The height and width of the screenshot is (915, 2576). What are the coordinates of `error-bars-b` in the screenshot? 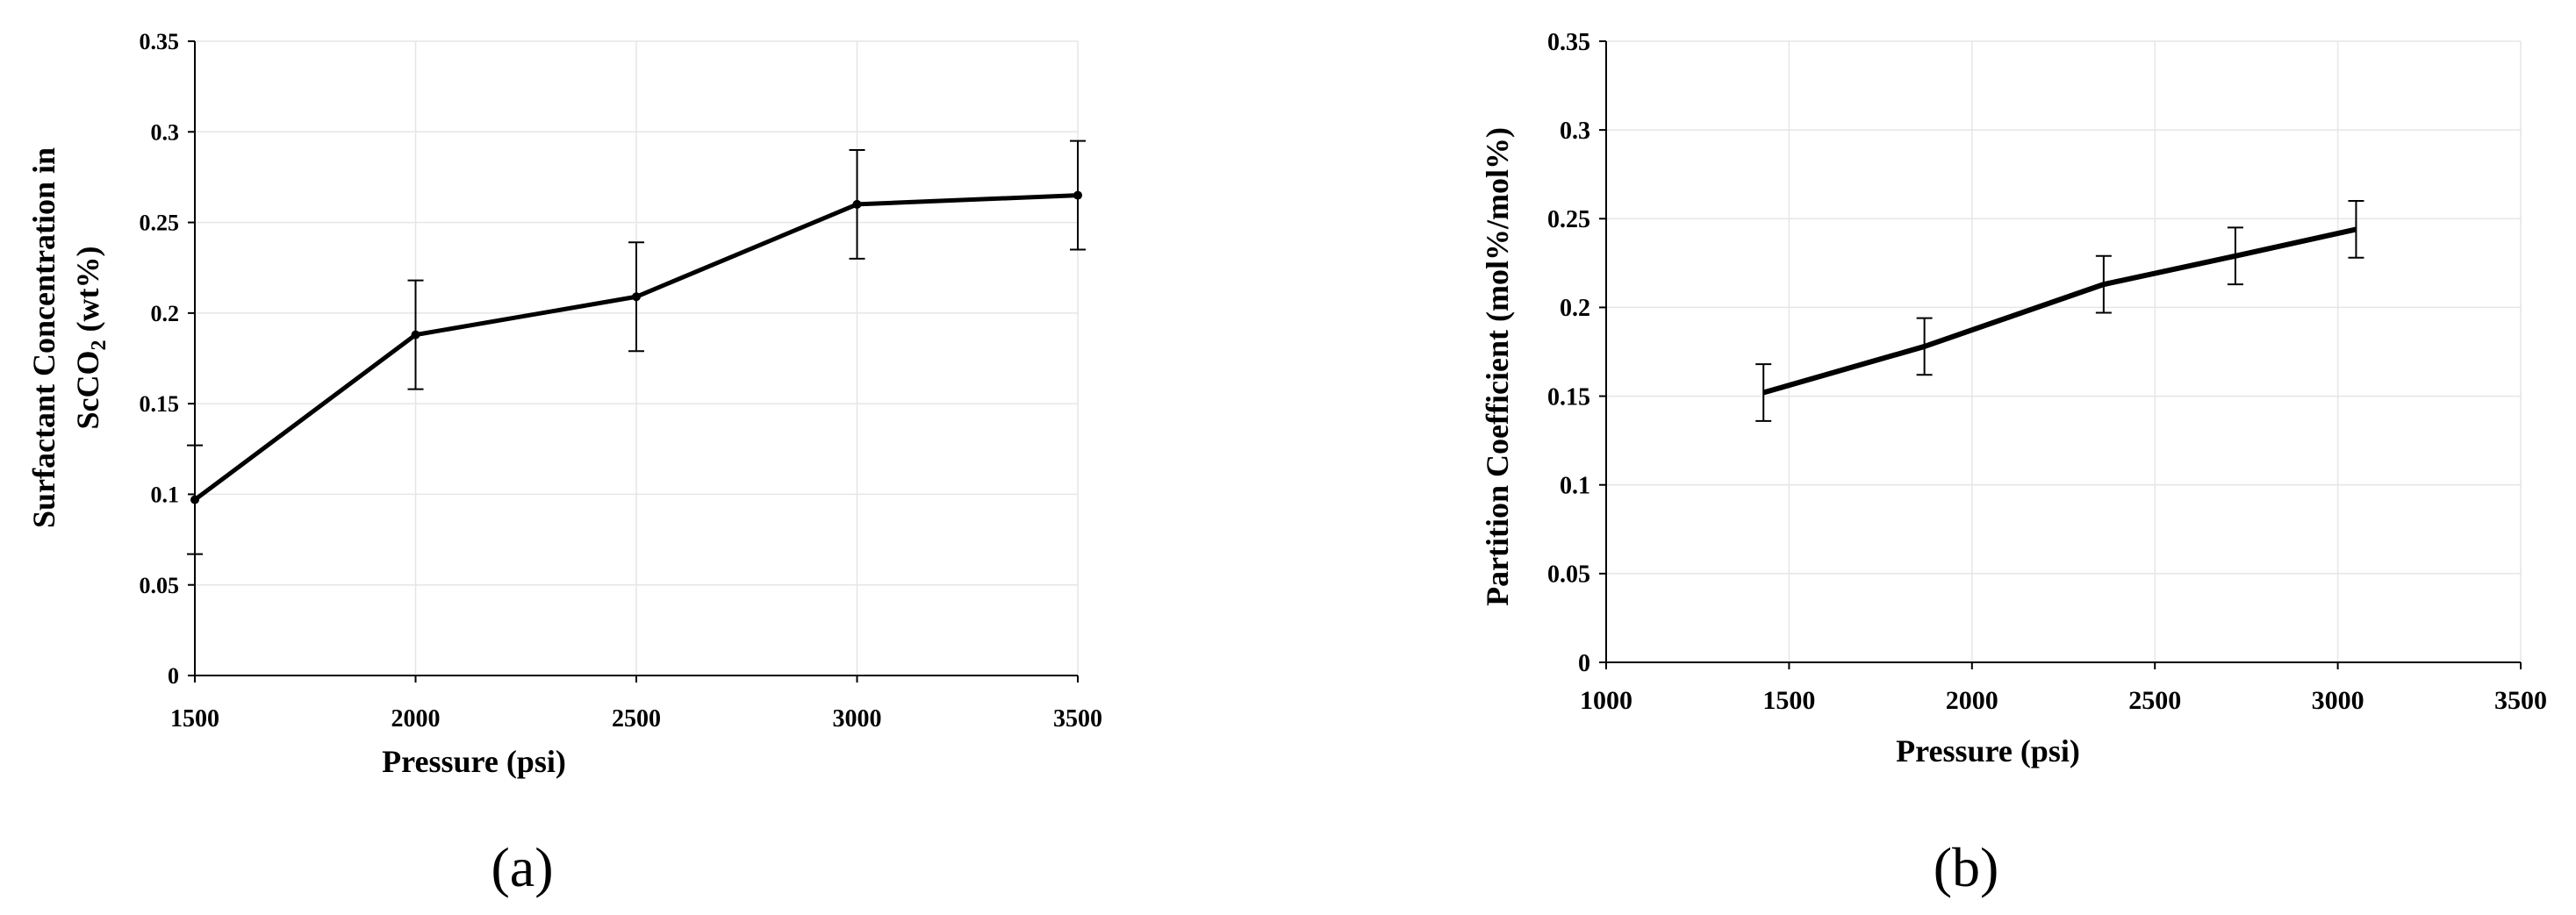 It's located at (2059, 311).